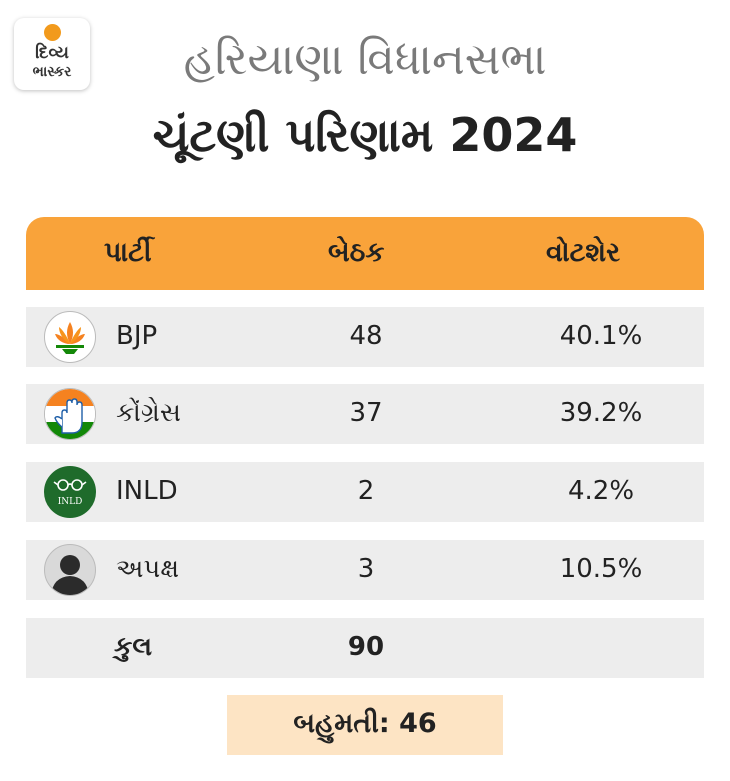 Image resolution: width=730 pixels, height=781 pixels. What do you see at coordinates (52, 32) in the screenshot?
I see `sun-icon` at bounding box center [52, 32].